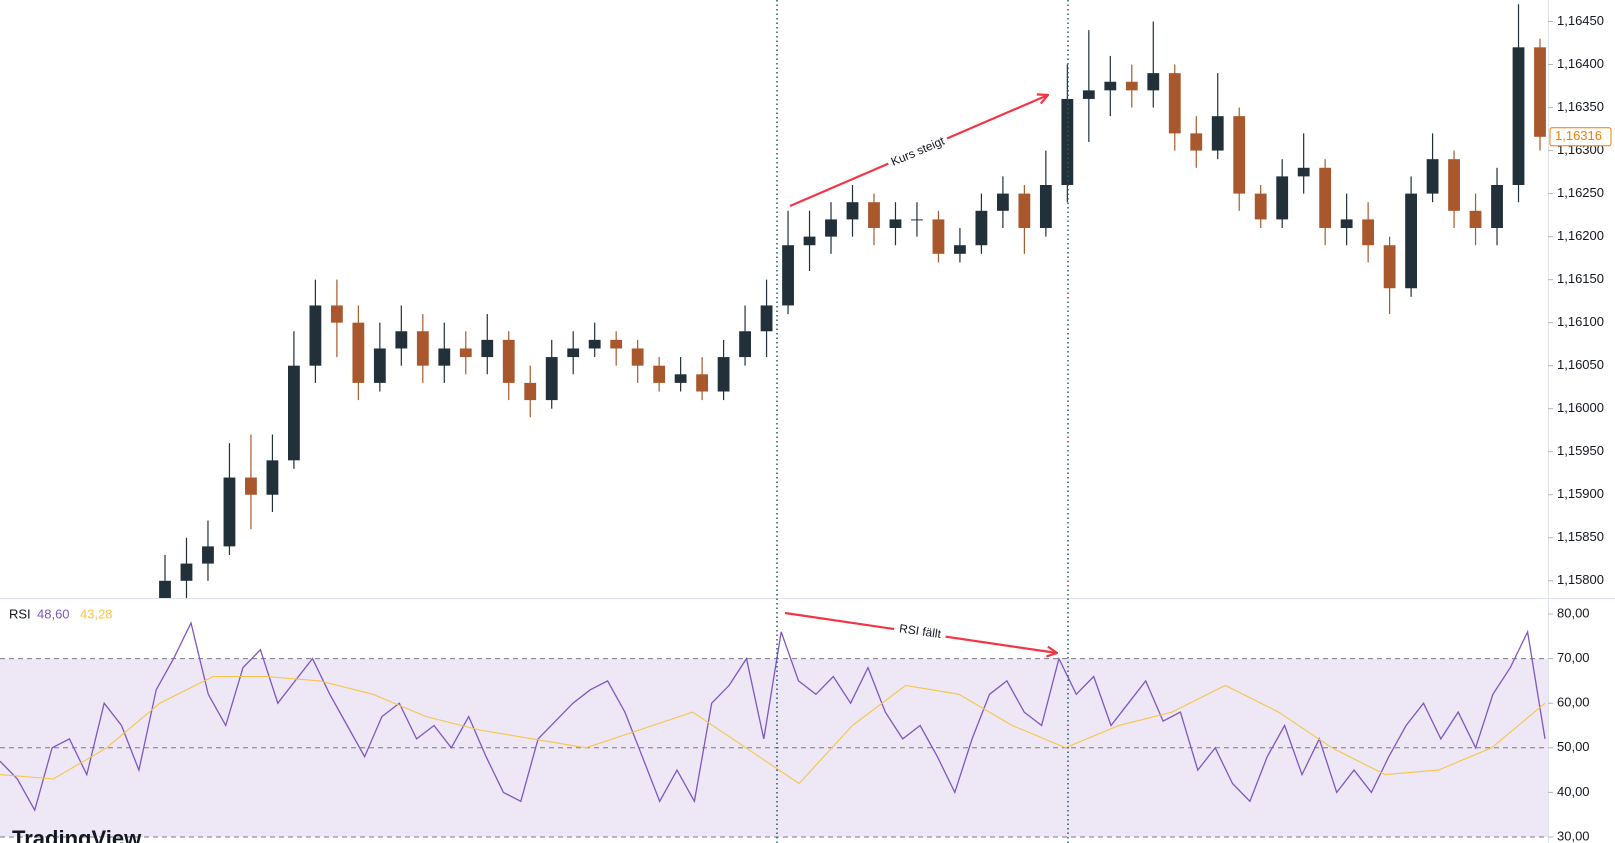 Image resolution: width=1615 pixels, height=843 pixels. I want to click on y-tick-label: 1,15850, so click(1580, 536).